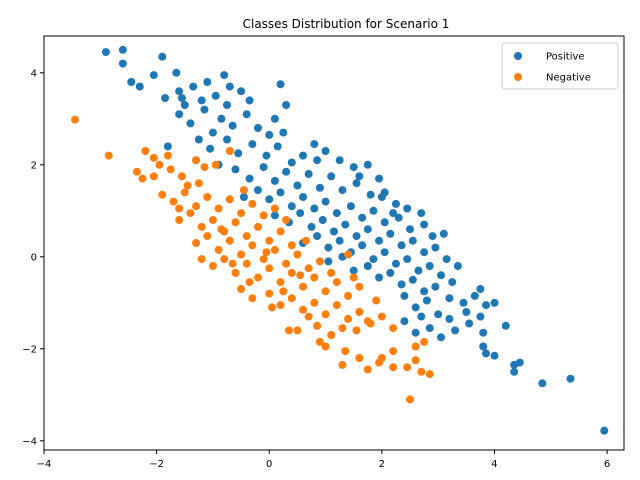 The height and width of the screenshot is (480, 640). Describe the element at coordinates (494, 464) in the screenshot. I see `x-tick-label: 4` at that location.